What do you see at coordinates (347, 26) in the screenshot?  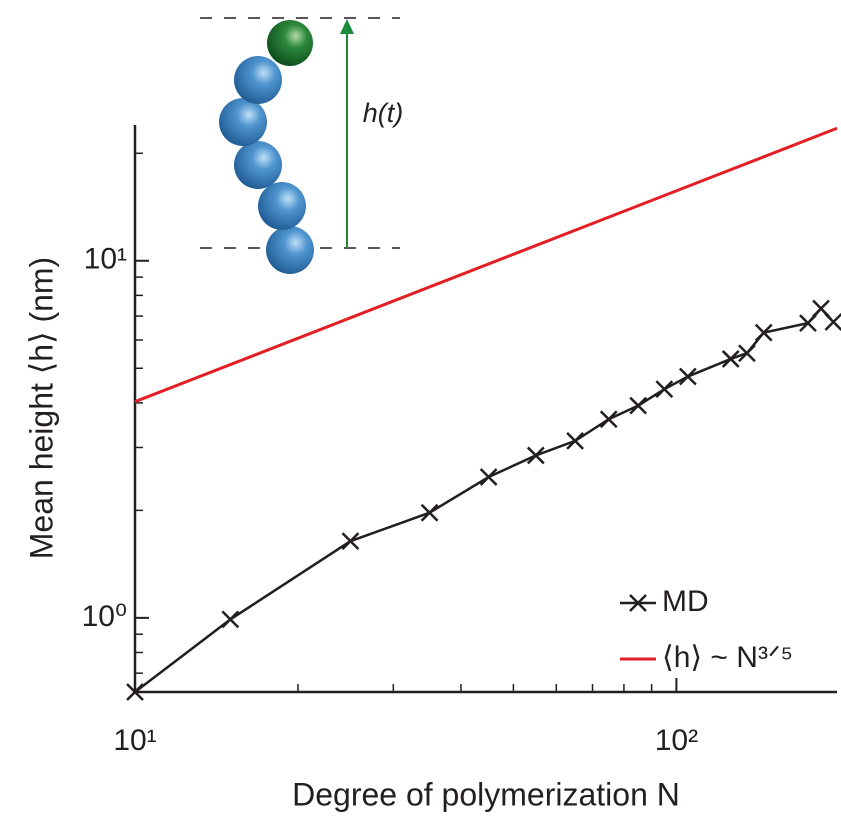 I see `arrow-head` at bounding box center [347, 26].